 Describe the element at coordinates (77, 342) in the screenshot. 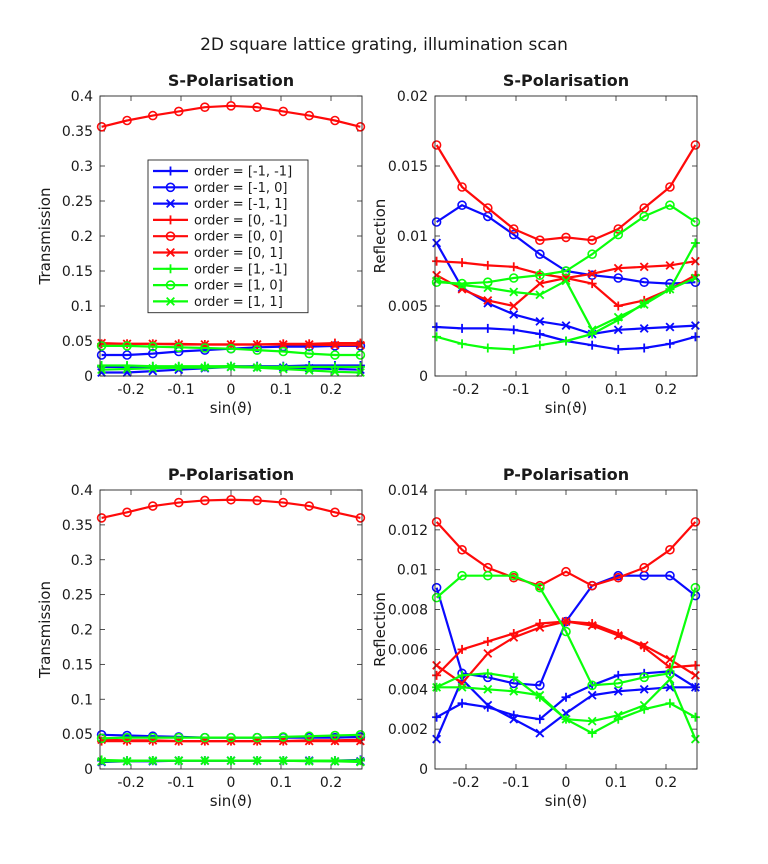

I see `panel-1-ytick-label: 0.05` at that location.